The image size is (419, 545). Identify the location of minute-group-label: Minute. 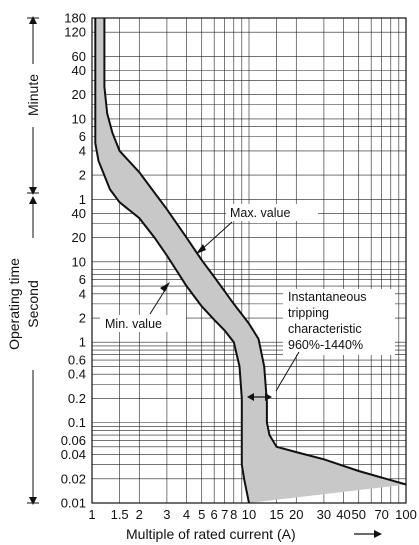
(33, 95).